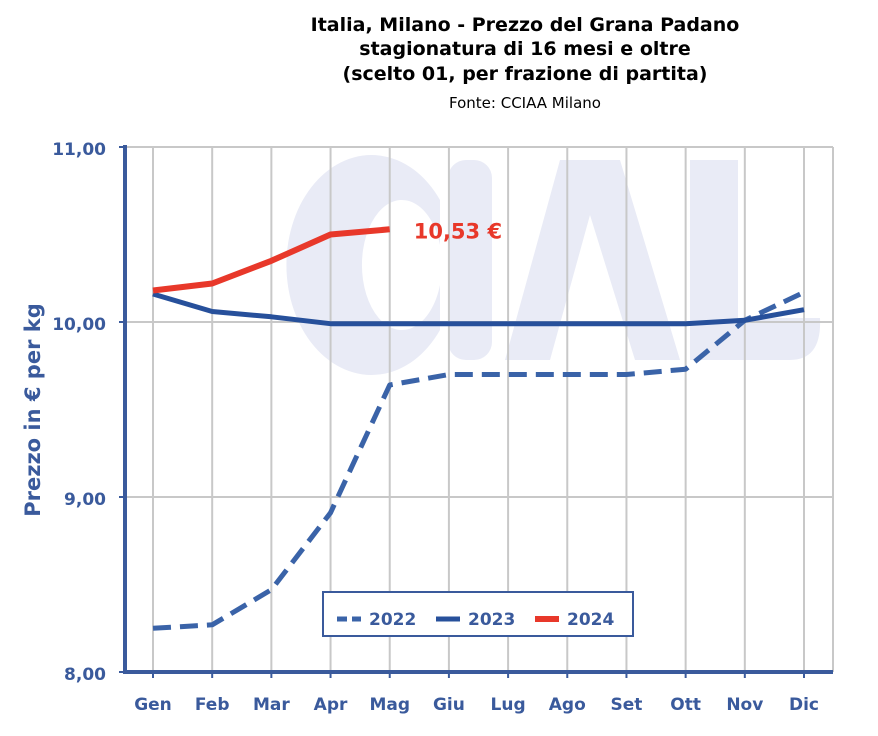  What do you see at coordinates (567, 705) in the screenshot?
I see `x-tick-label: Ago` at bounding box center [567, 705].